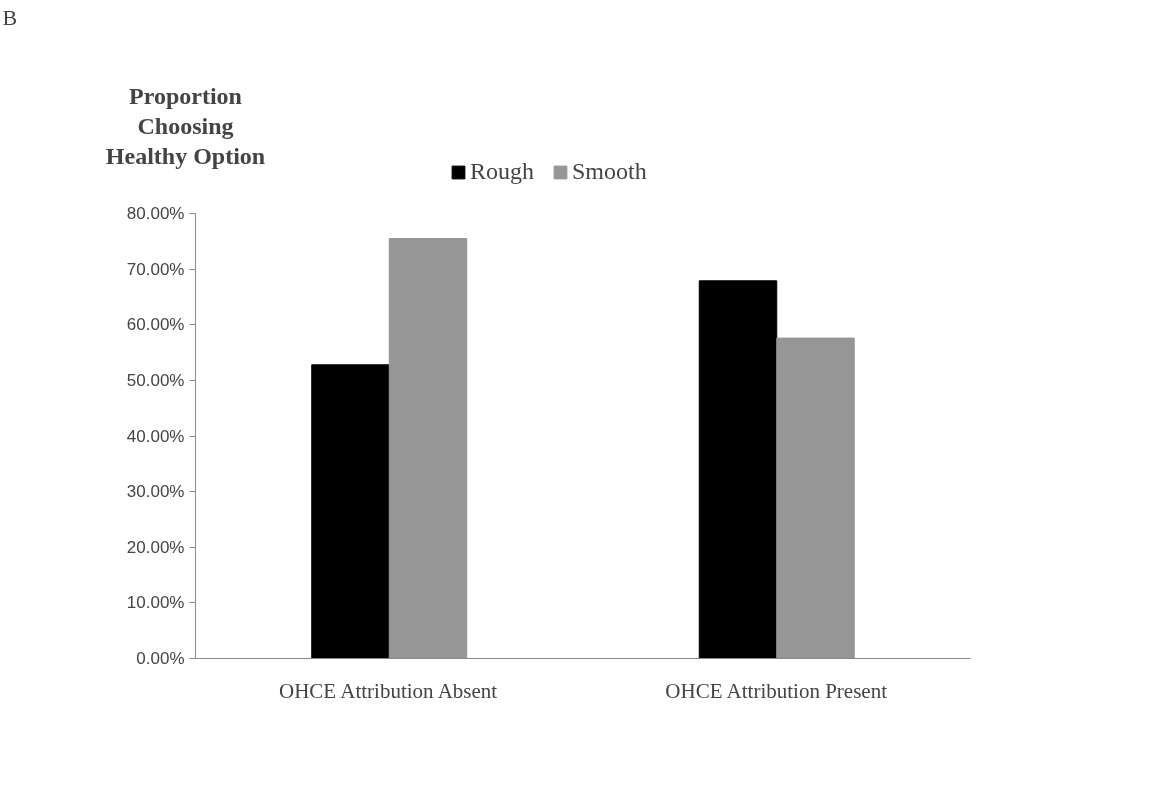 The height and width of the screenshot is (802, 1149). What do you see at coordinates (155, 603) in the screenshot?
I see `y-tick-label: 10.00%` at bounding box center [155, 603].